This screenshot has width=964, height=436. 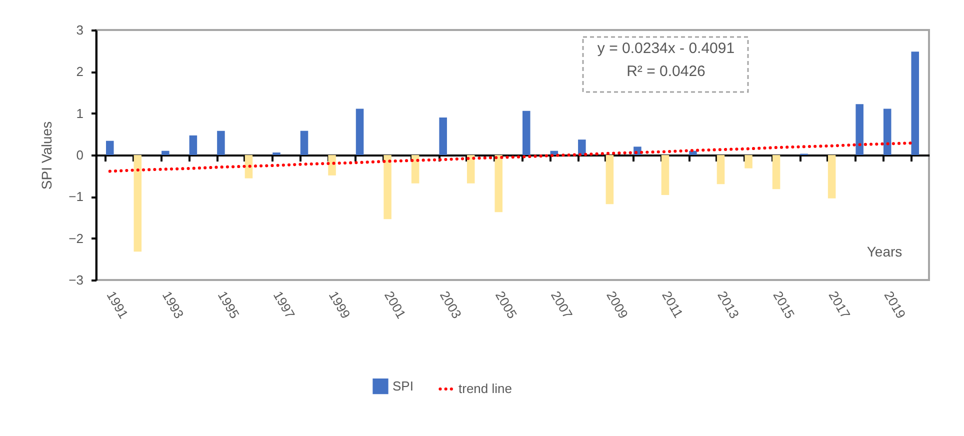 What do you see at coordinates (46, 155) in the screenshot?
I see `y-axis-title: SPI Values` at bounding box center [46, 155].